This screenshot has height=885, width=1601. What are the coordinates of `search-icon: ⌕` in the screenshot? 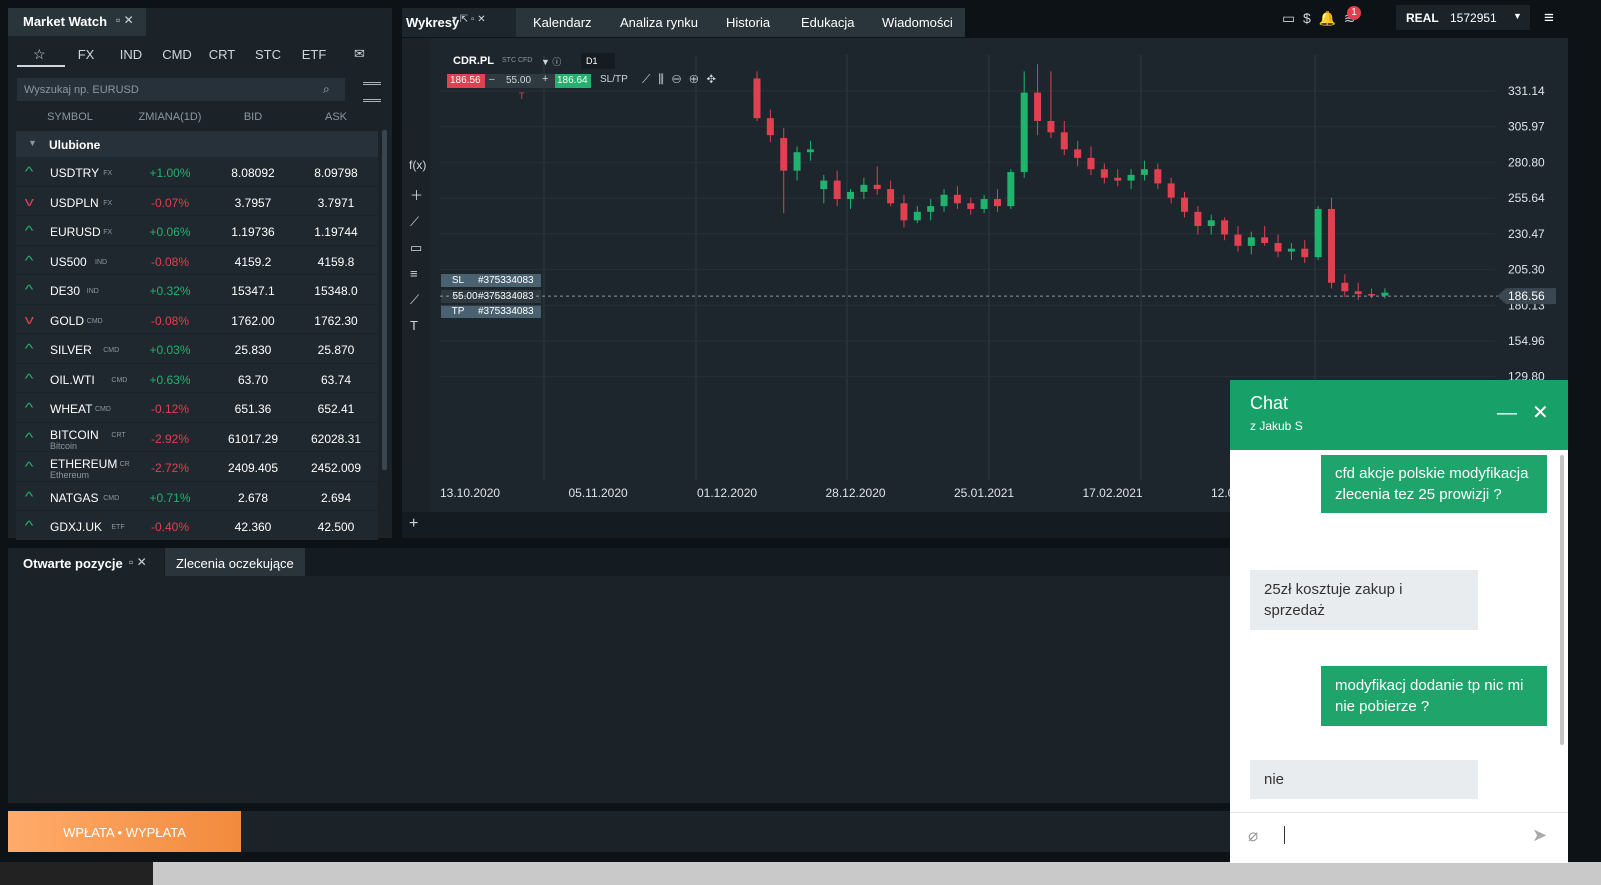 It's located at (326, 89).